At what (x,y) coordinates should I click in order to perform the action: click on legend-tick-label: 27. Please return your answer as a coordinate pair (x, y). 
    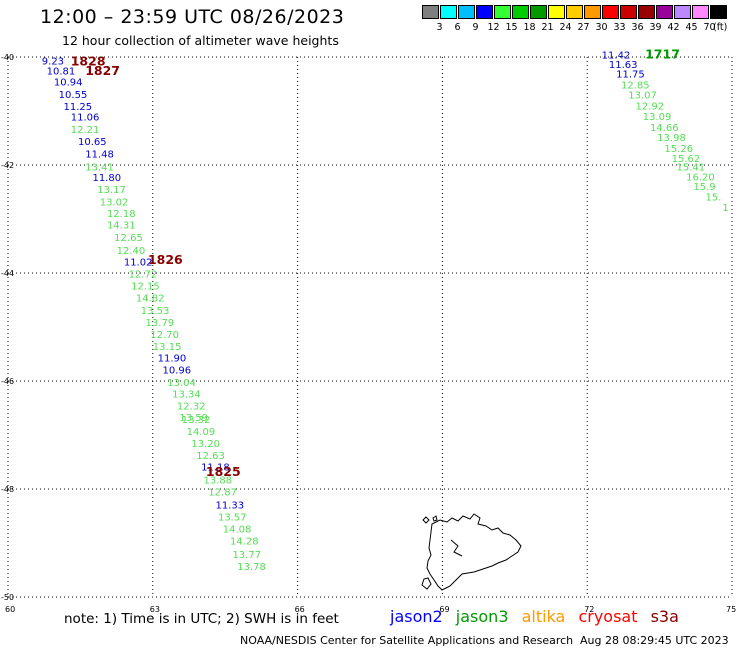
    Looking at the image, I should click on (583, 27).